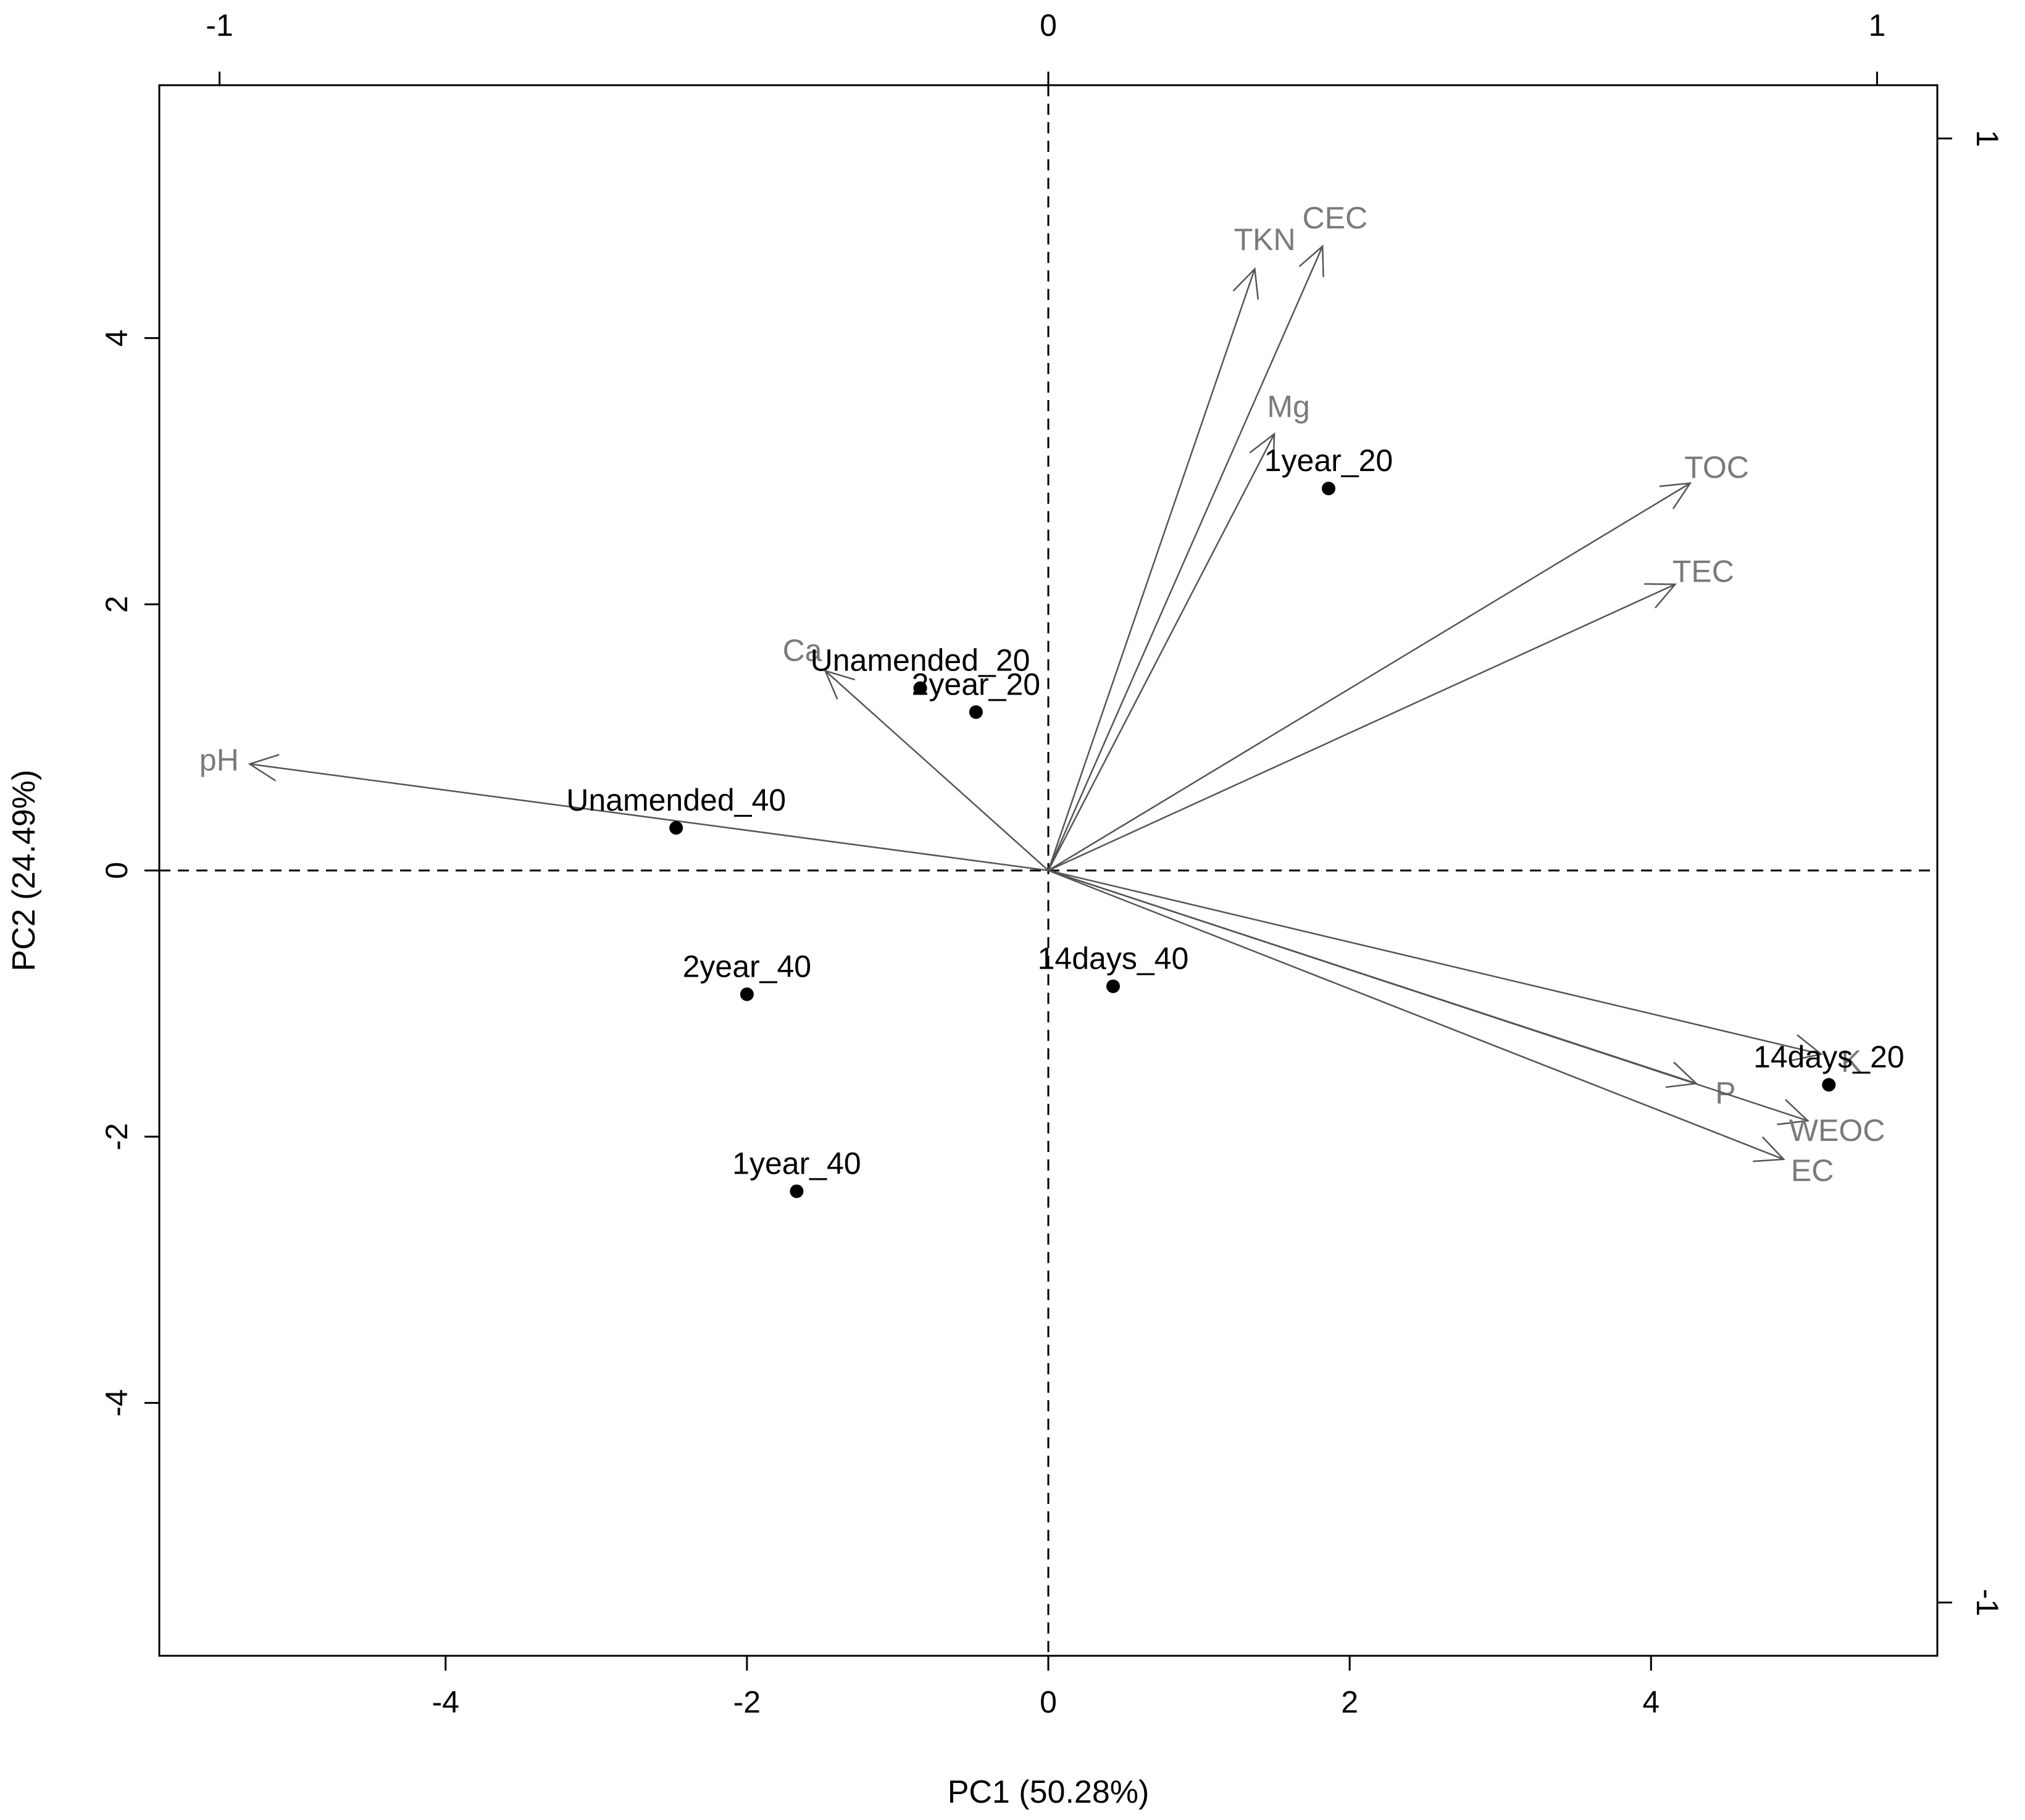 This screenshot has width=2025, height=1820. Describe the element at coordinates (117, 870) in the screenshot. I see `y-tick-label: 0` at that location.